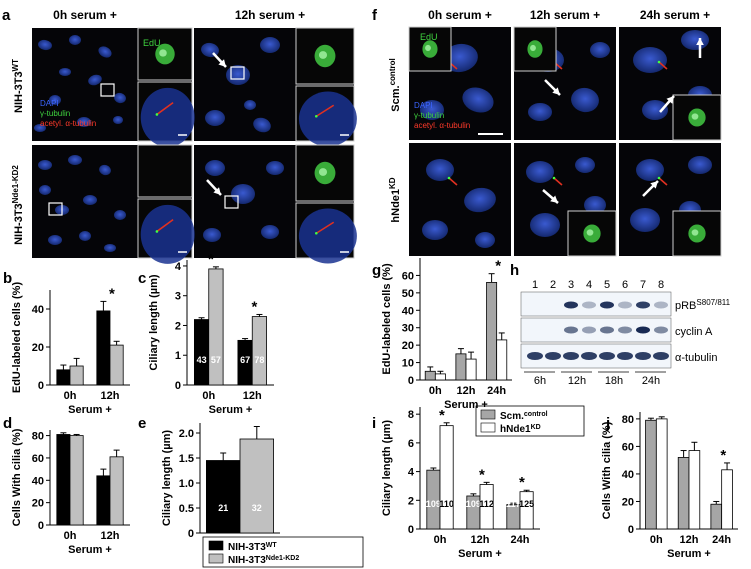 This screenshot has width=751, height=569. What do you see at coordinates (466, 405) in the screenshot?
I see `x-axis-label: Serum +` at bounding box center [466, 405].